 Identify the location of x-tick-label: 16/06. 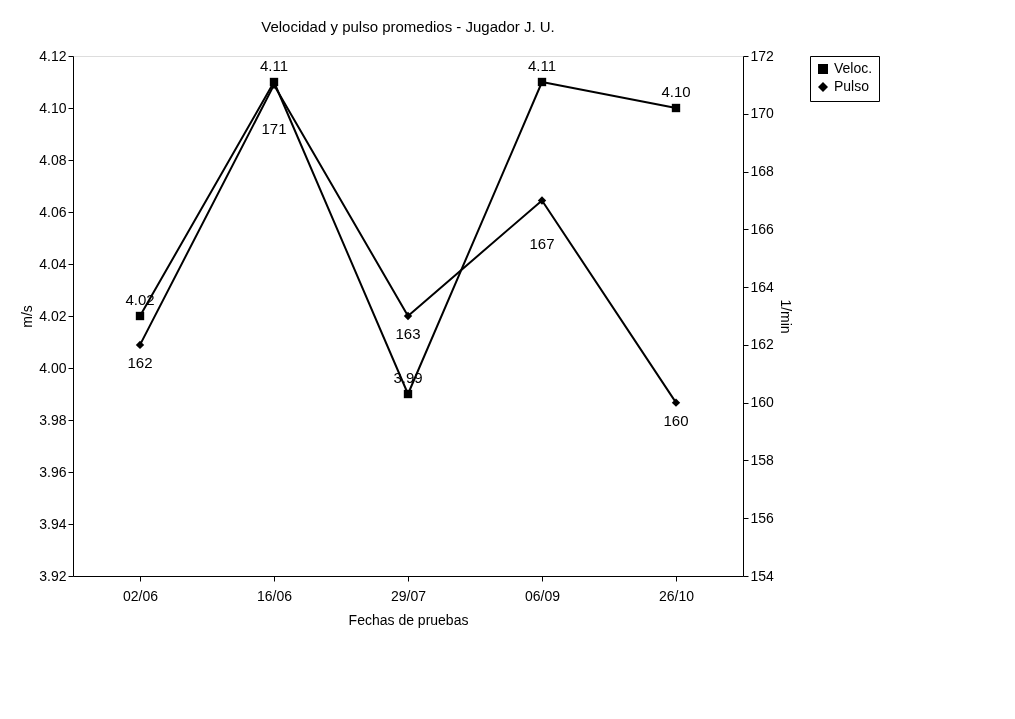
(274, 595).